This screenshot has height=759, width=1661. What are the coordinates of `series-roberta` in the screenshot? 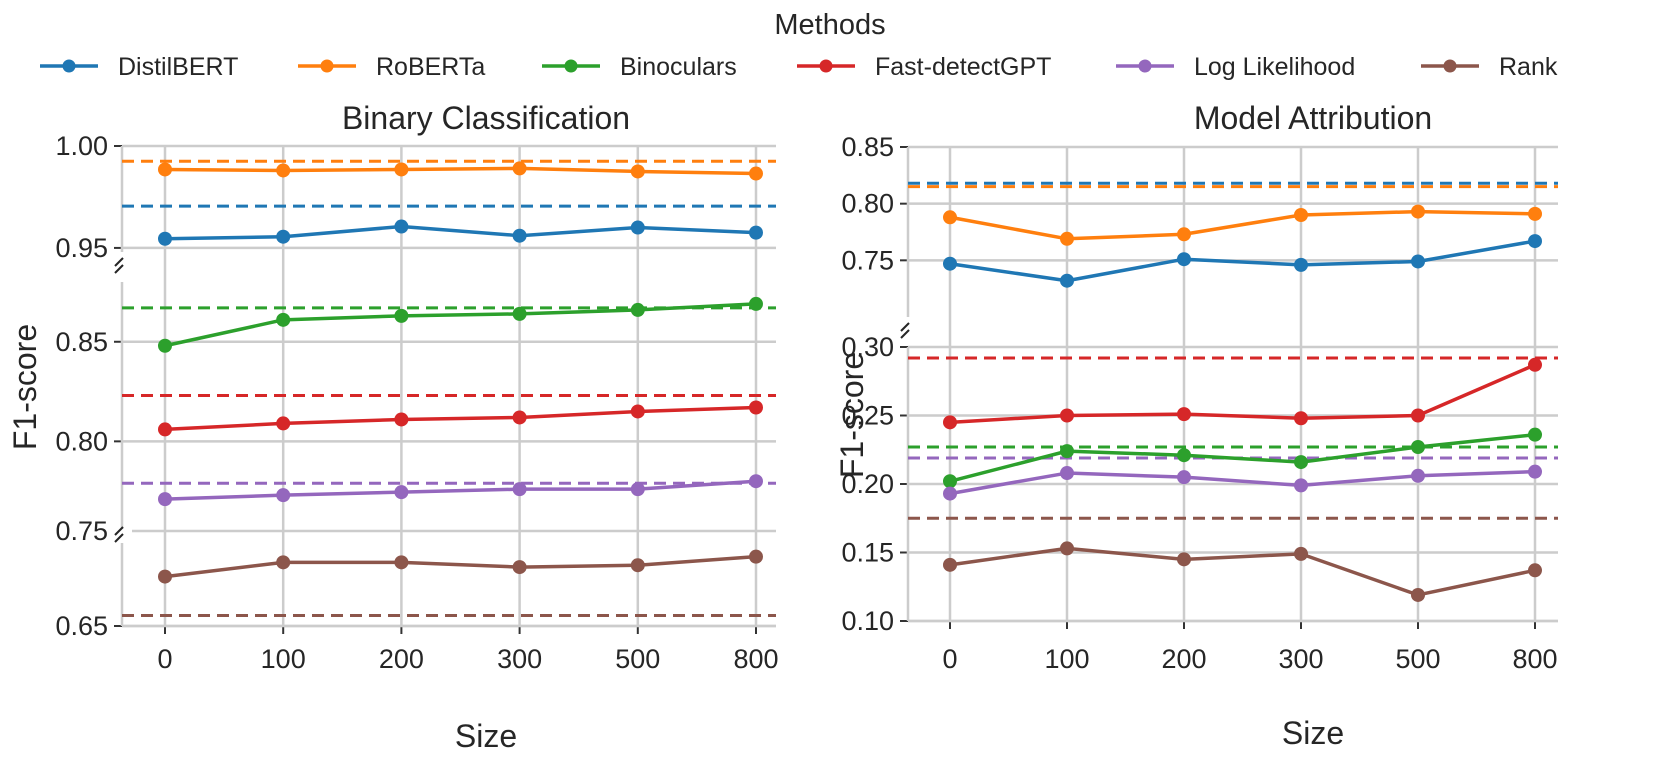 It's located at (1242, 225).